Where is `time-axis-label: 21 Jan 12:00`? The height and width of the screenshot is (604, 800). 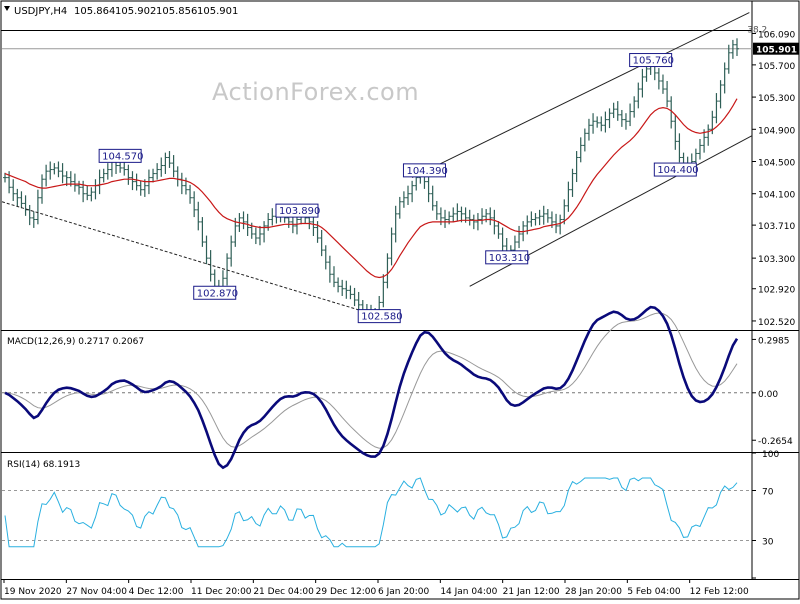
time-axis-label: 21 Jan 12:00 is located at coordinates (531, 592).